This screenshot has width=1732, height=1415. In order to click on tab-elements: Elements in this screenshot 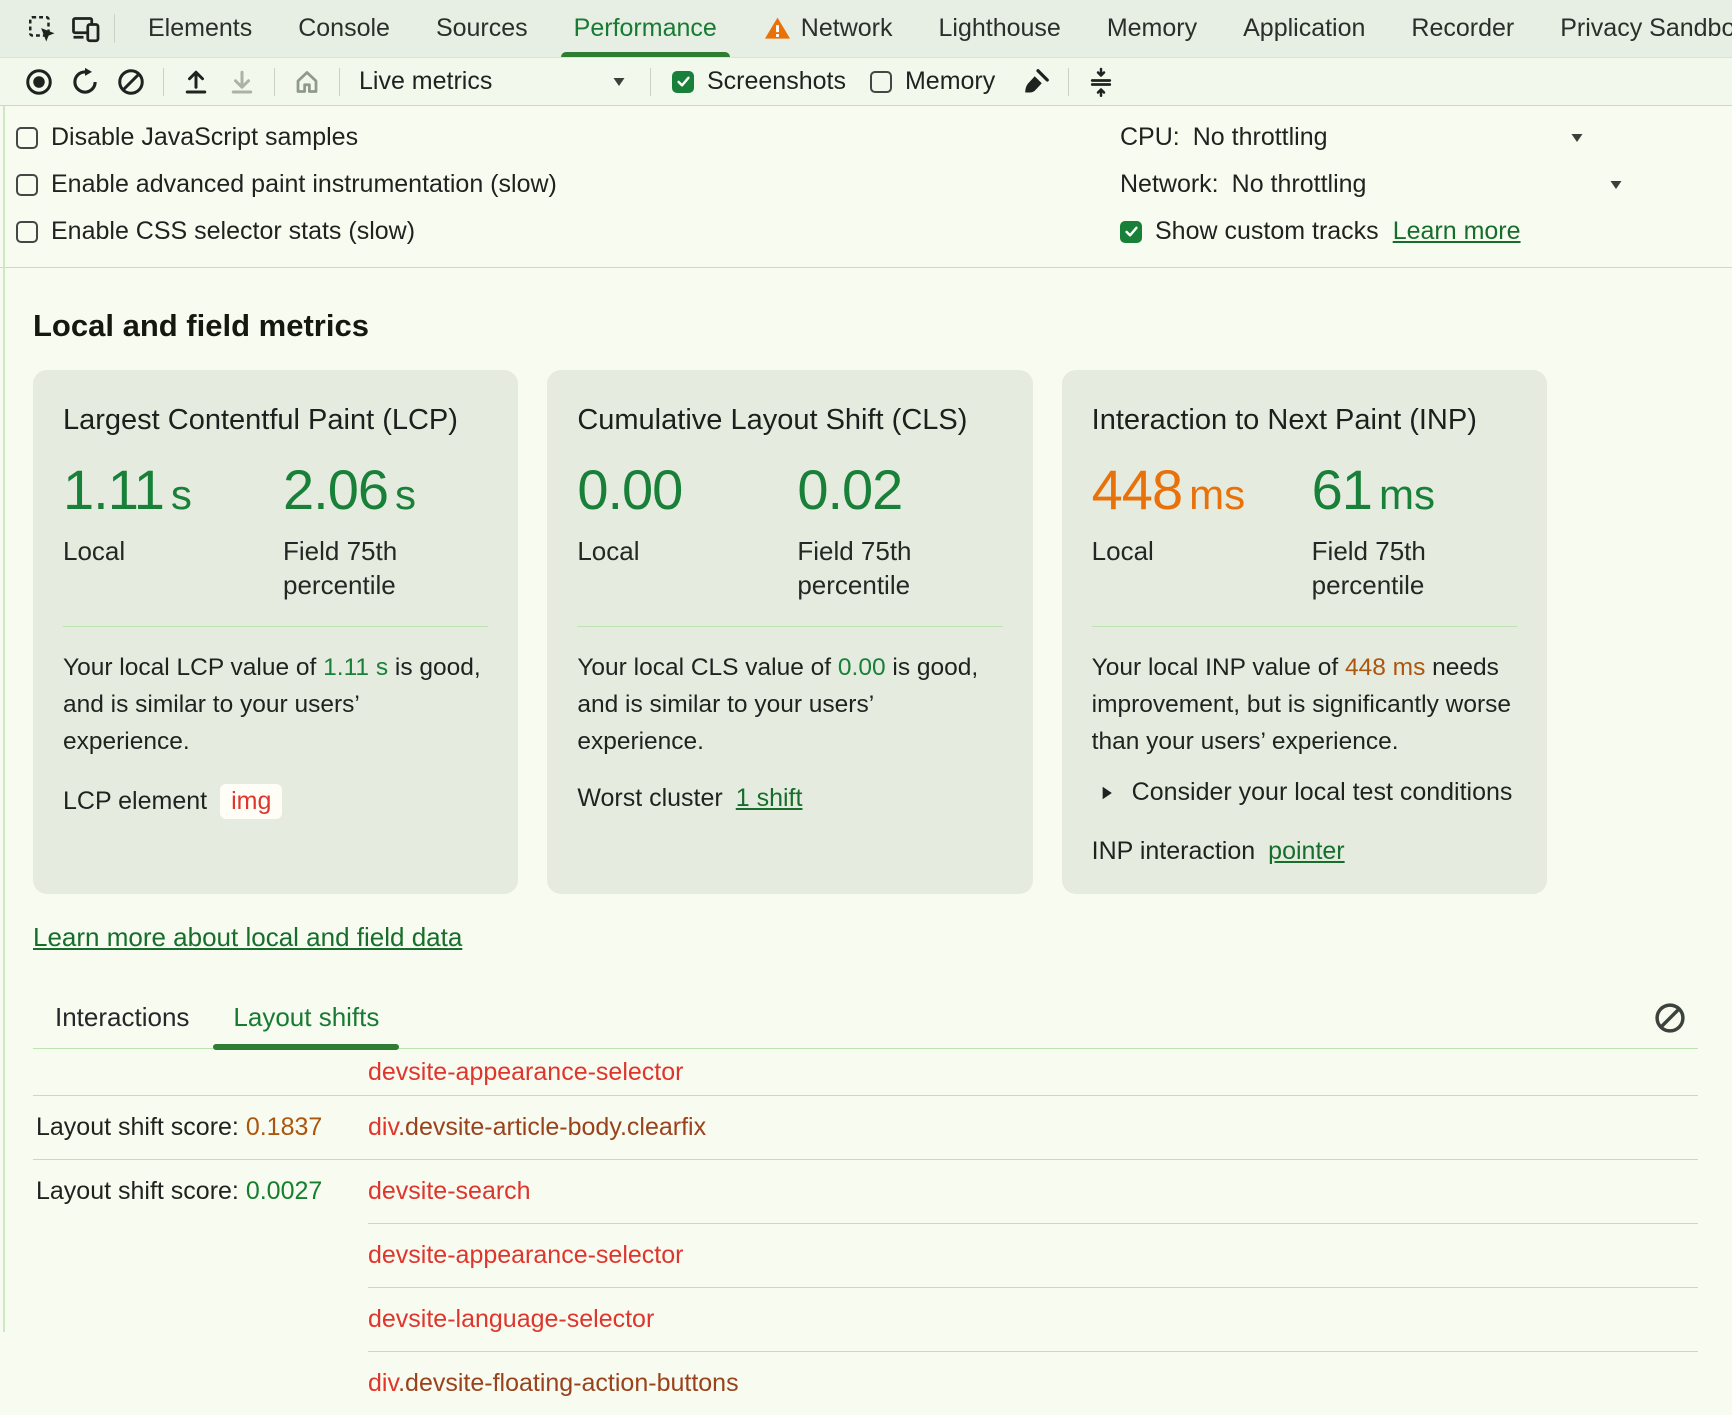, I will do `click(200, 28)`.